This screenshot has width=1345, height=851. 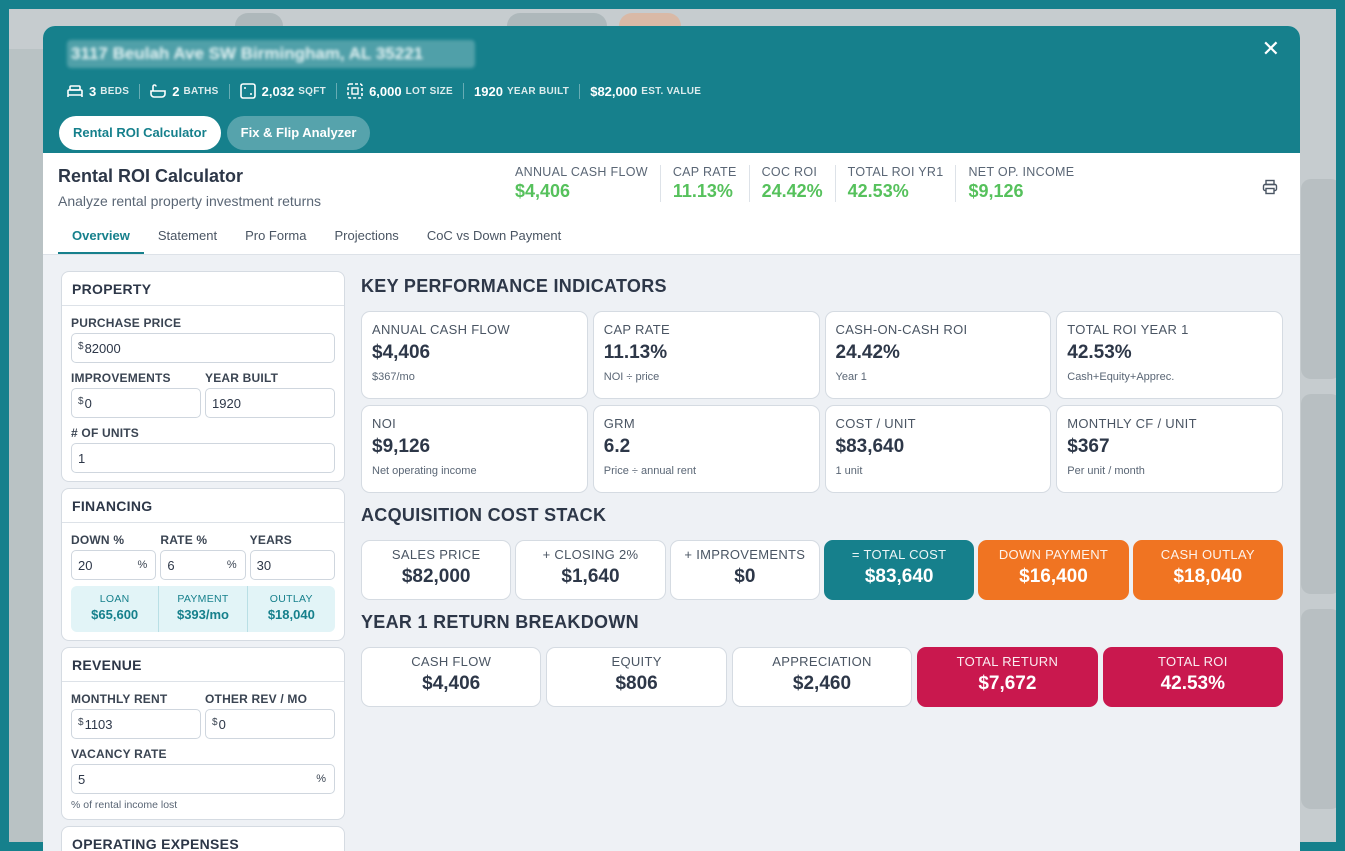 I want to click on kpi-label: NOI, so click(x=384, y=423).